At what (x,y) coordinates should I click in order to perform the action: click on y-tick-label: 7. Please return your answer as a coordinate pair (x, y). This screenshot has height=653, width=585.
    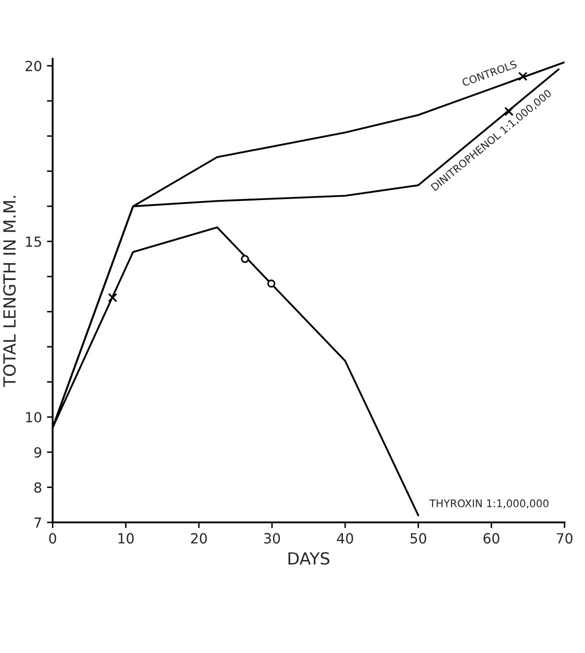
    Looking at the image, I should click on (38, 523).